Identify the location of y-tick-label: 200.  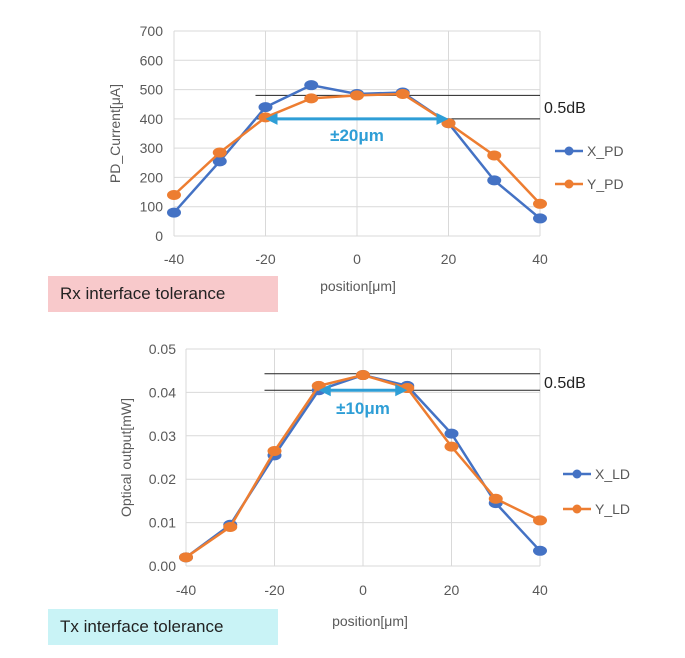
(152, 177).